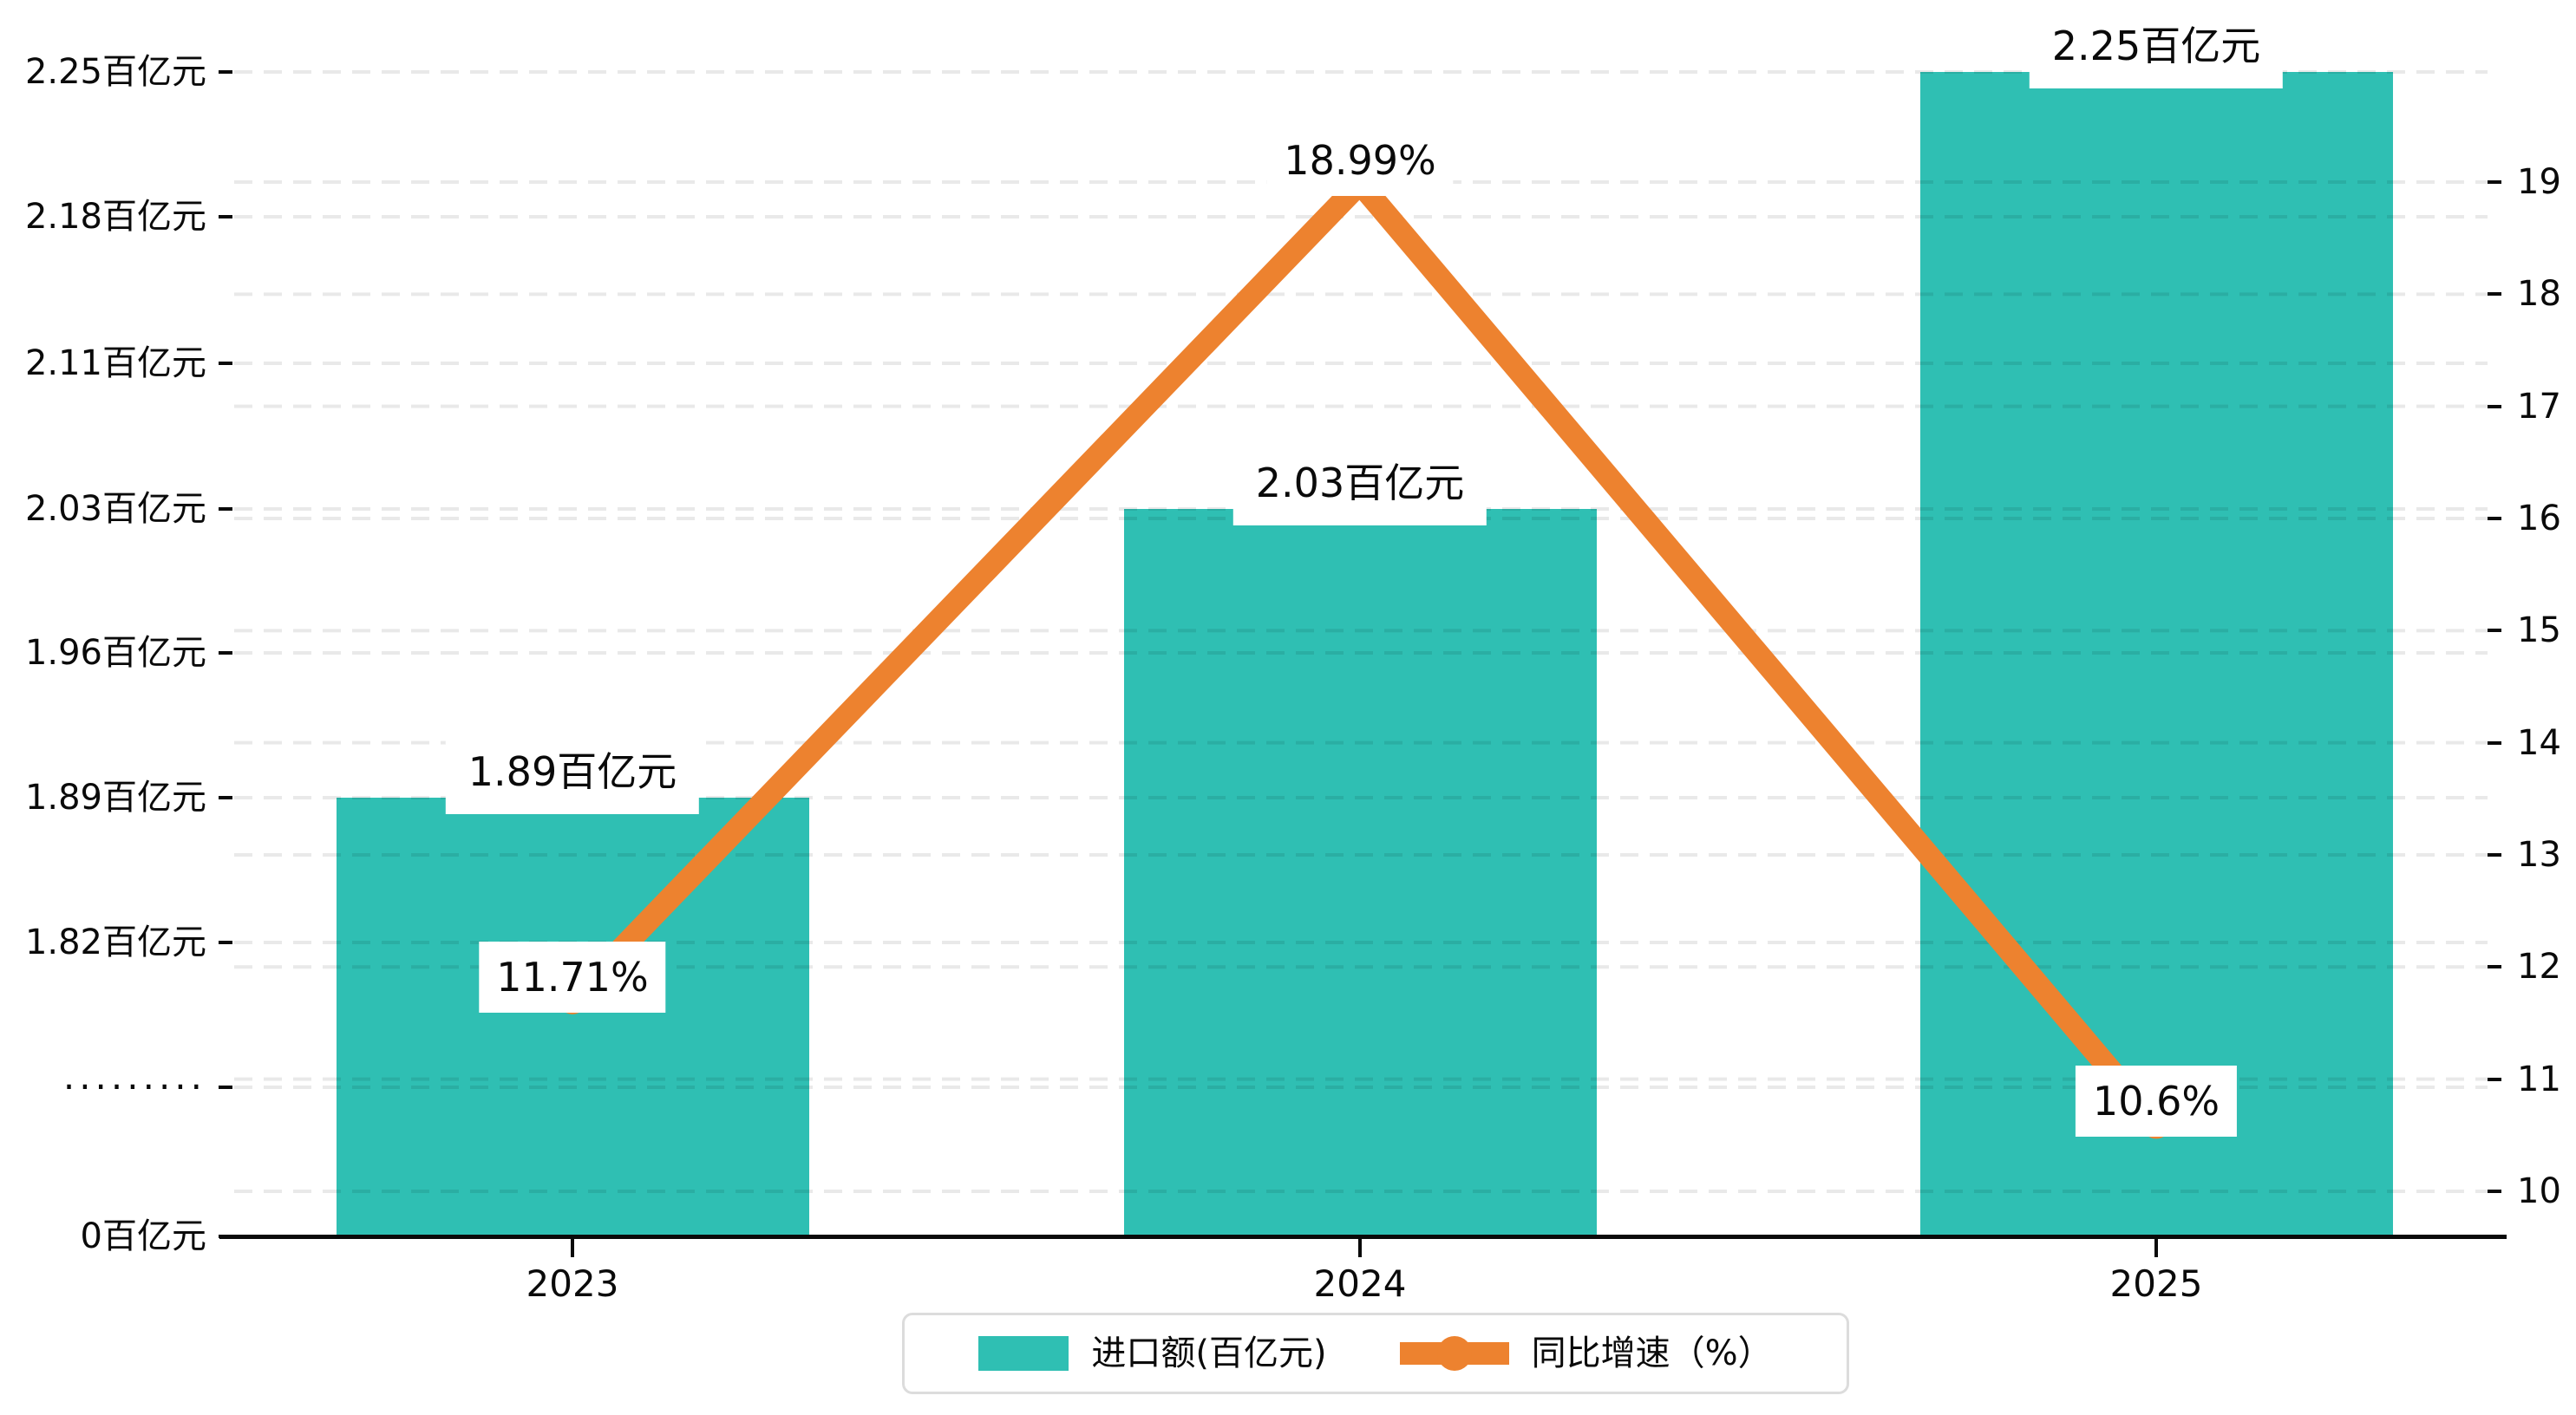  What do you see at coordinates (572, 977) in the screenshot?
I see `growth-value-label: 11.71%` at bounding box center [572, 977].